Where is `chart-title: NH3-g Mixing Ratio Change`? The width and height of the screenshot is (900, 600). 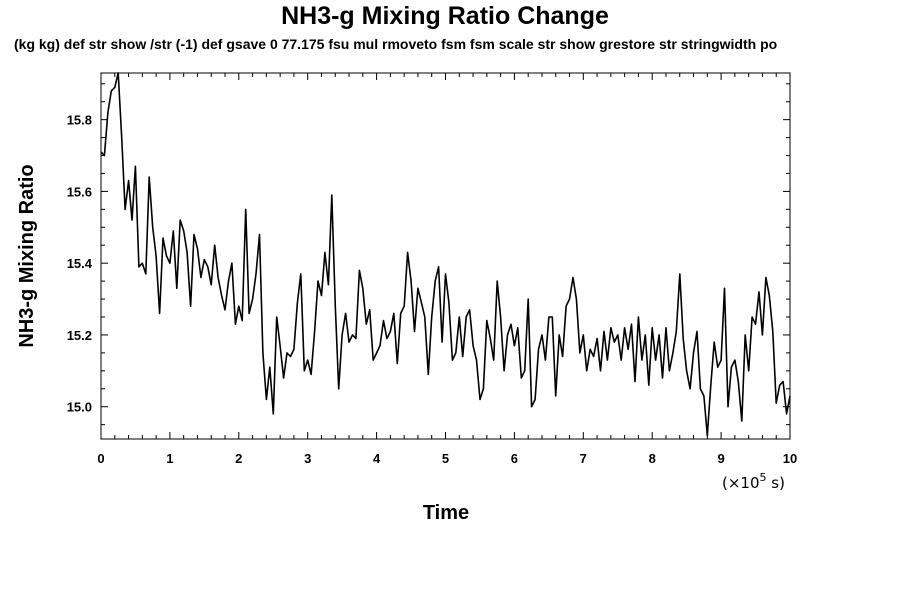
chart-title: NH3-g Mixing Ratio Change is located at coordinates (445, 16).